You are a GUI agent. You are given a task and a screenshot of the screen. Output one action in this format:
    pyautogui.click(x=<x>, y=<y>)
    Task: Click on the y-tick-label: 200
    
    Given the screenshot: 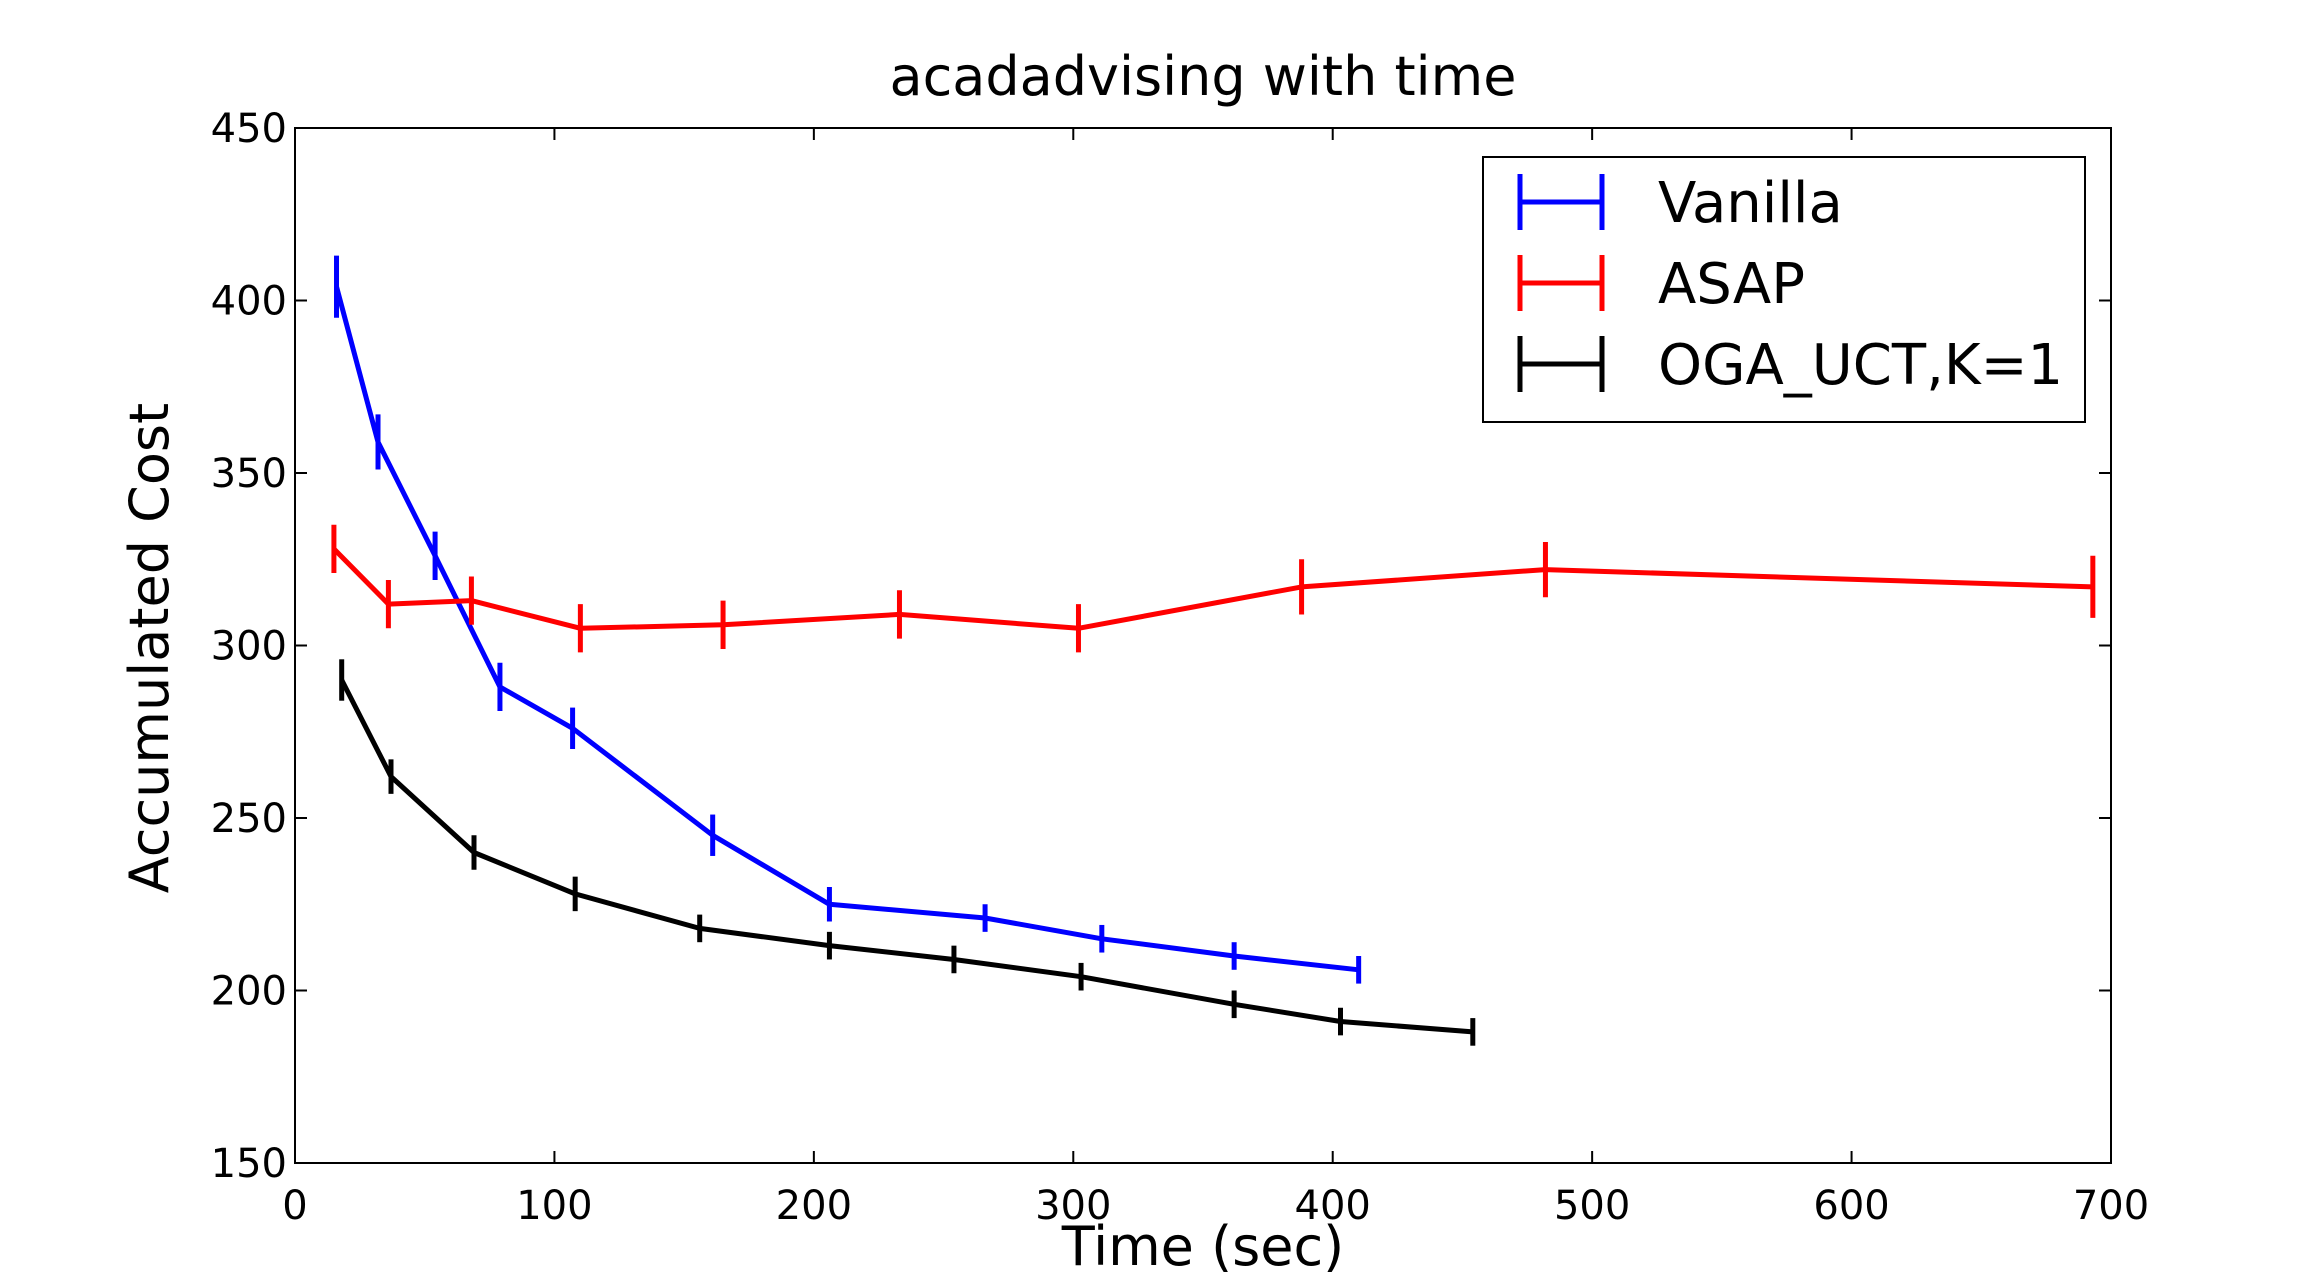 What is the action you would take?
    pyautogui.click(x=249, y=992)
    